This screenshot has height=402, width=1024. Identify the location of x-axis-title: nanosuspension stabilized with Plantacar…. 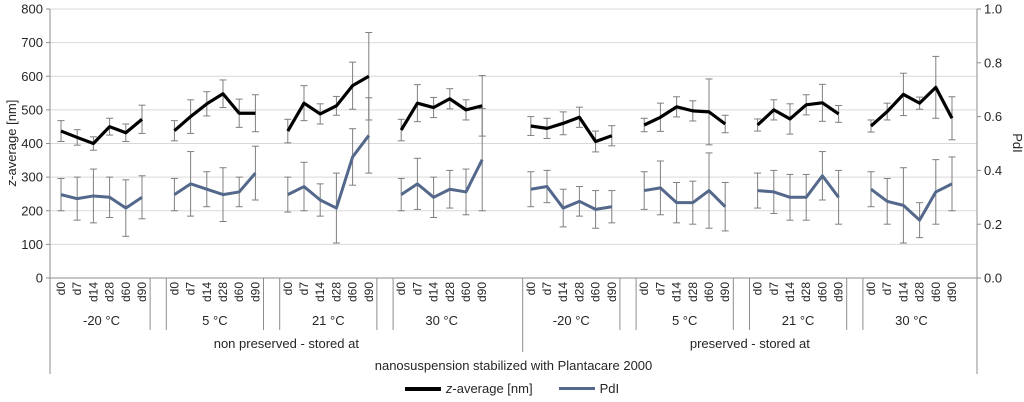
(513, 365).